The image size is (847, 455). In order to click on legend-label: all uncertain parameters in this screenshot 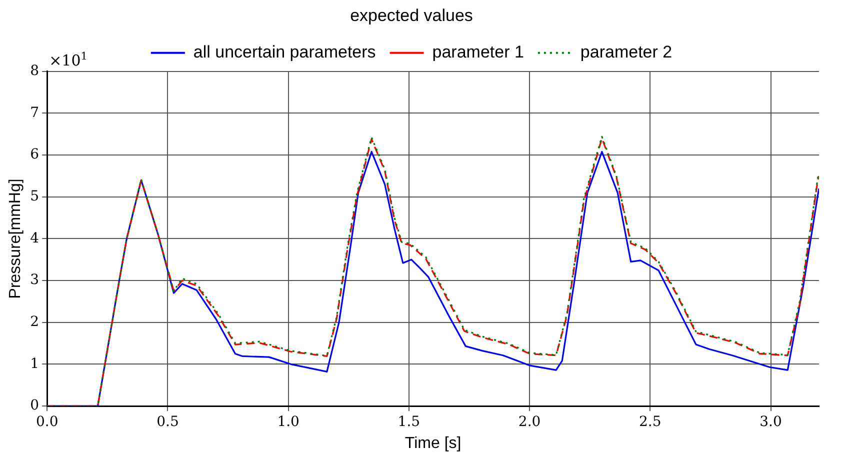, I will do `click(284, 52)`.